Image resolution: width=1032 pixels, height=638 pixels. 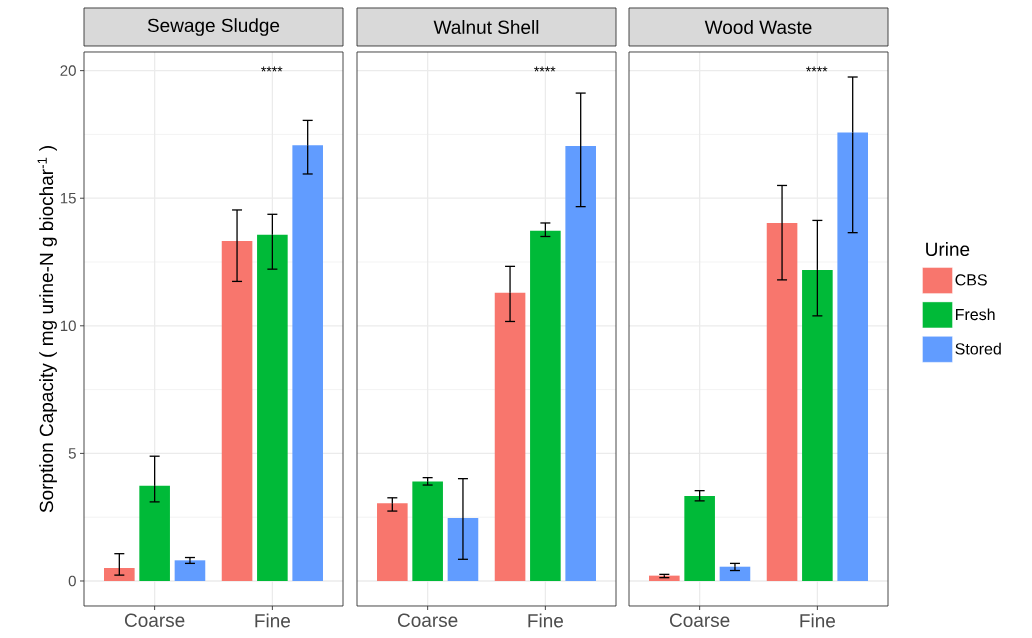 I want to click on legend-title: Urine, so click(x=948, y=249).